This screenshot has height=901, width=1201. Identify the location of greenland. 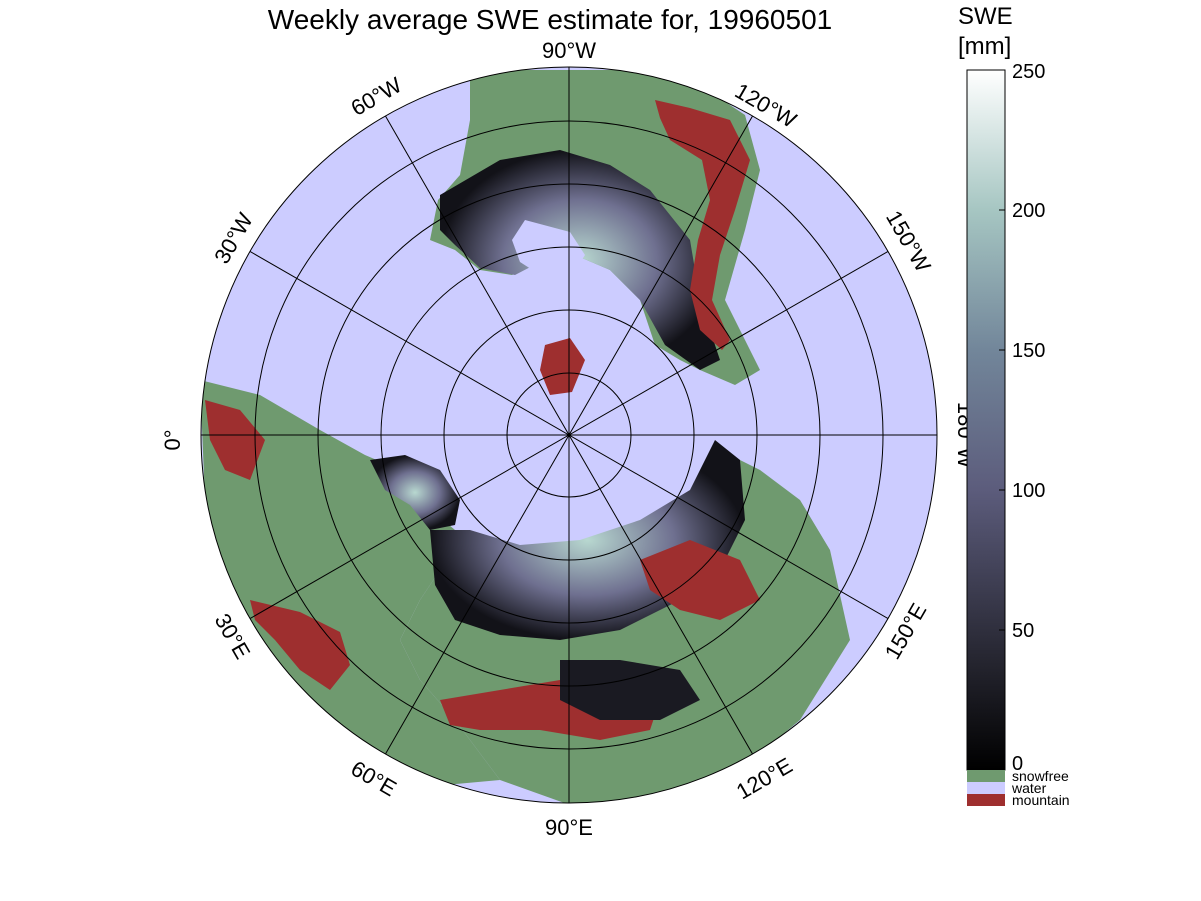
(562, 366).